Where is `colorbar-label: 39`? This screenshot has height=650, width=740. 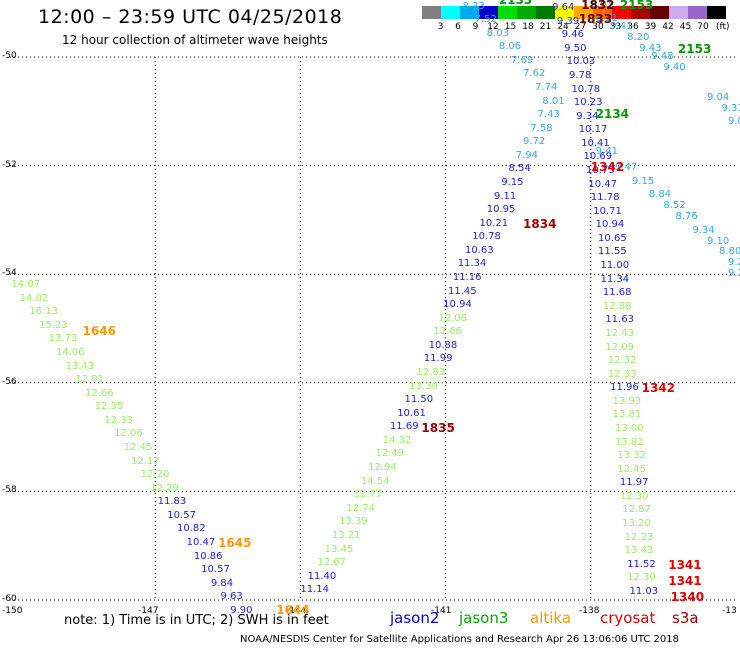 colorbar-label: 39 is located at coordinates (650, 27).